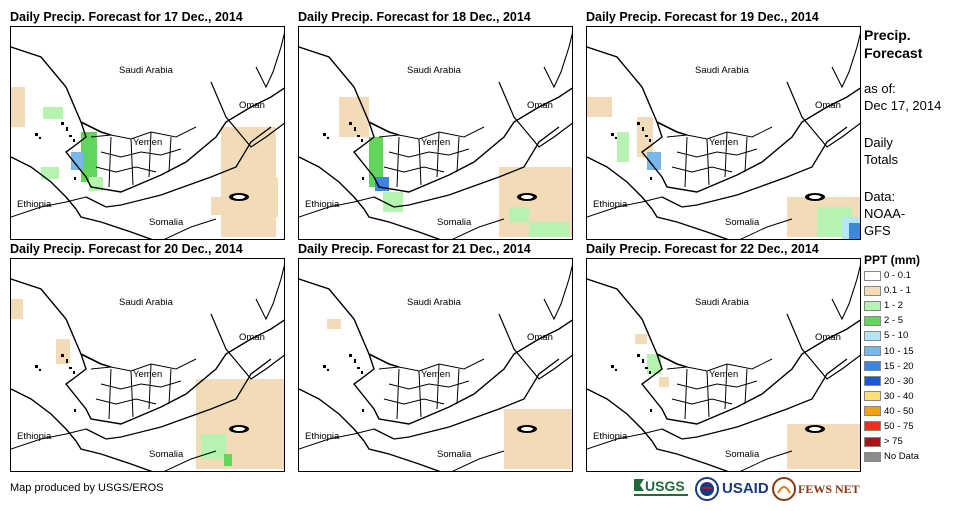 The height and width of the screenshot is (511, 967). Describe the element at coordinates (877, 230) in the screenshot. I see `data-source-line-2: GFS` at that location.